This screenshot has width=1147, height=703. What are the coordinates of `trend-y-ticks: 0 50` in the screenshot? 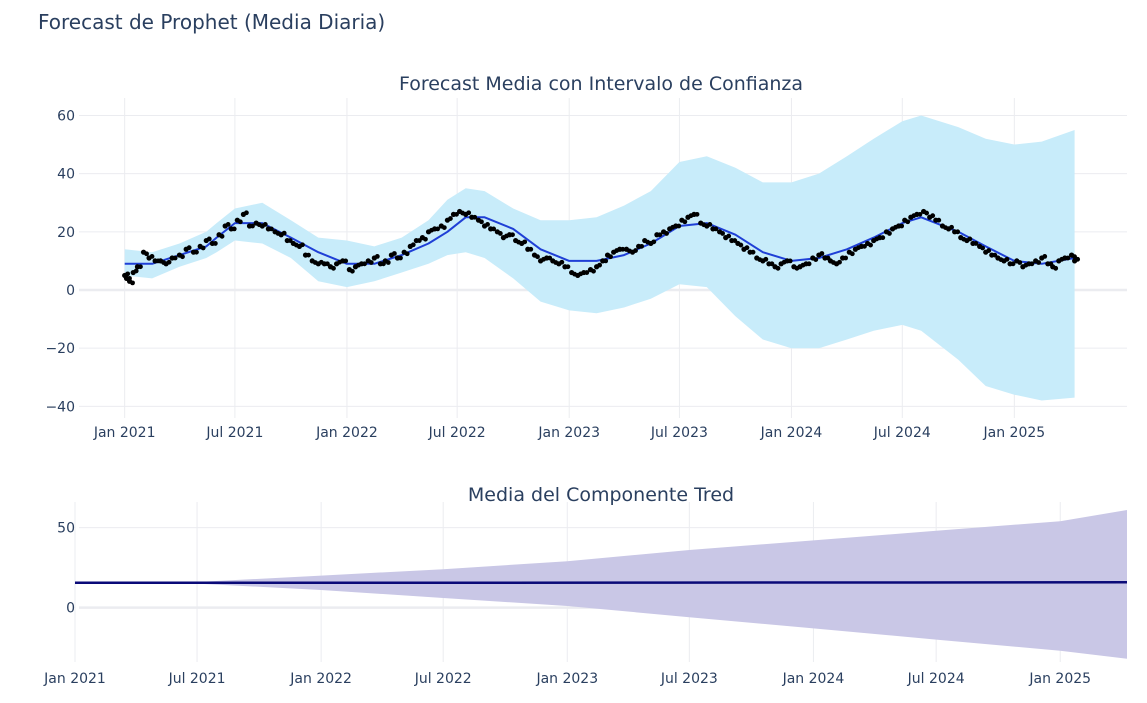 It's located at (66, 569).